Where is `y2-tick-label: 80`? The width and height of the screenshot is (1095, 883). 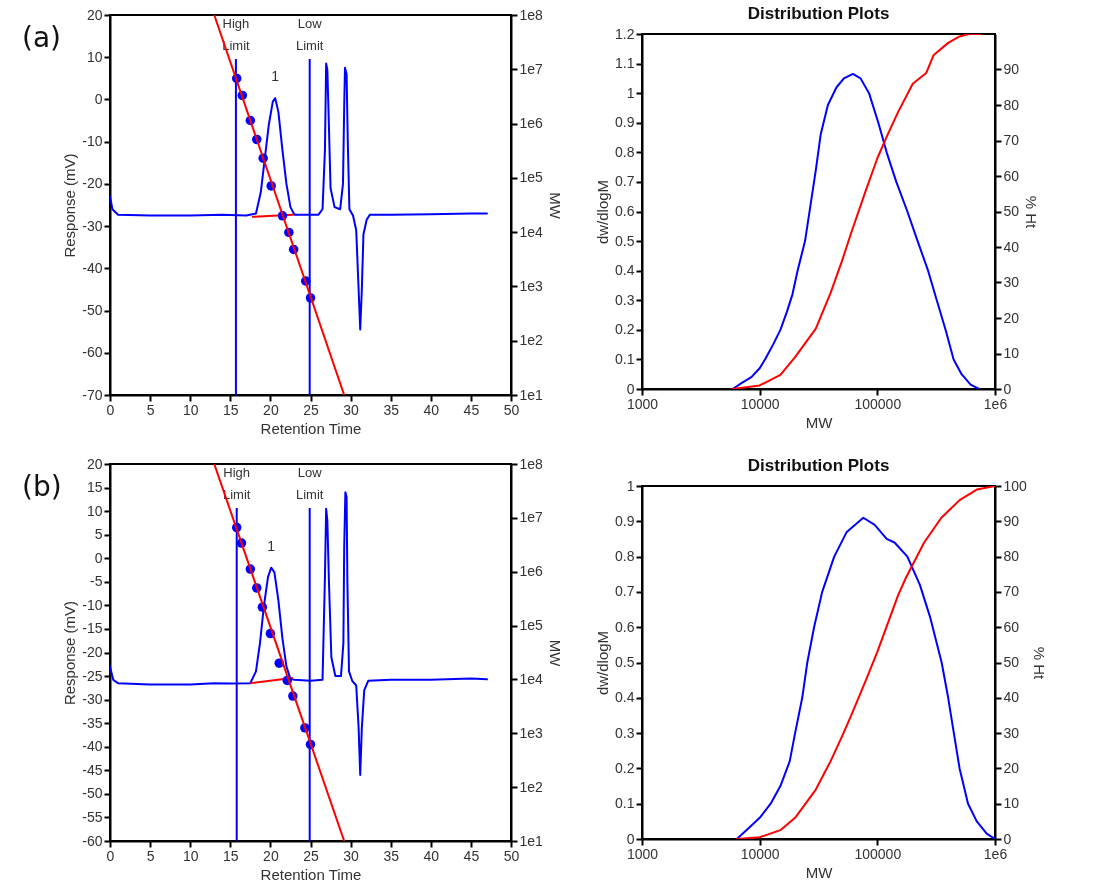
y2-tick-label: 80 is located at coordinates (1011, 556).